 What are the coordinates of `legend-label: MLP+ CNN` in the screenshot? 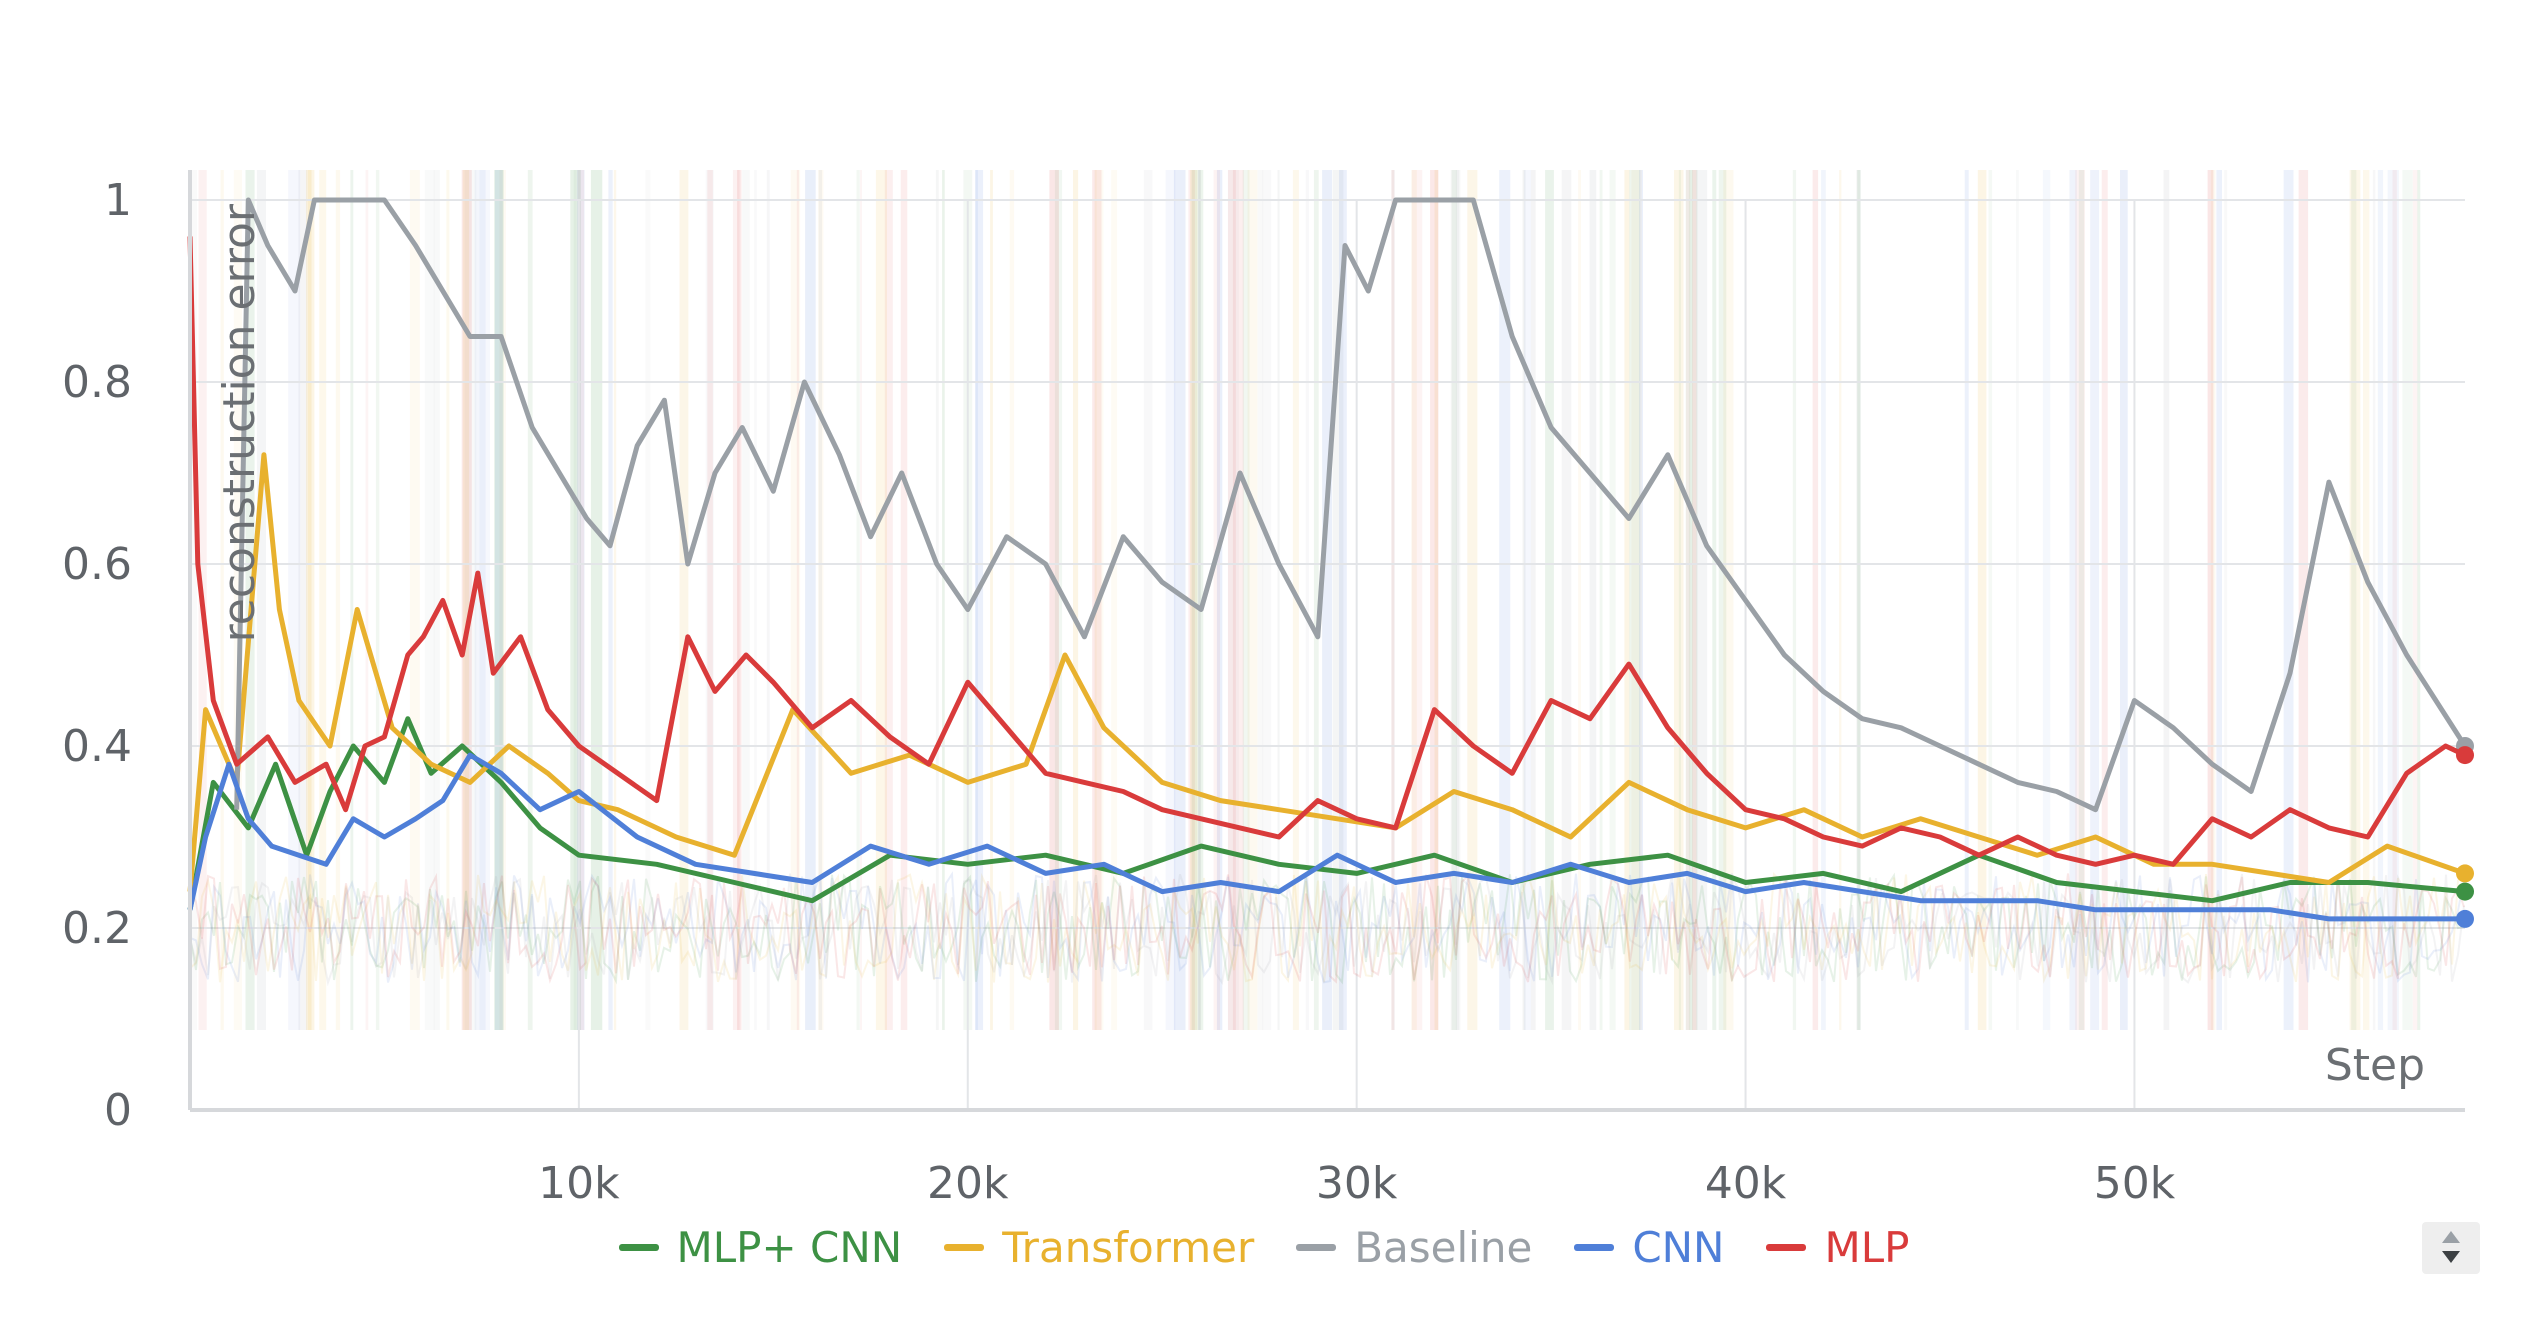 It's located at (789, 1247).